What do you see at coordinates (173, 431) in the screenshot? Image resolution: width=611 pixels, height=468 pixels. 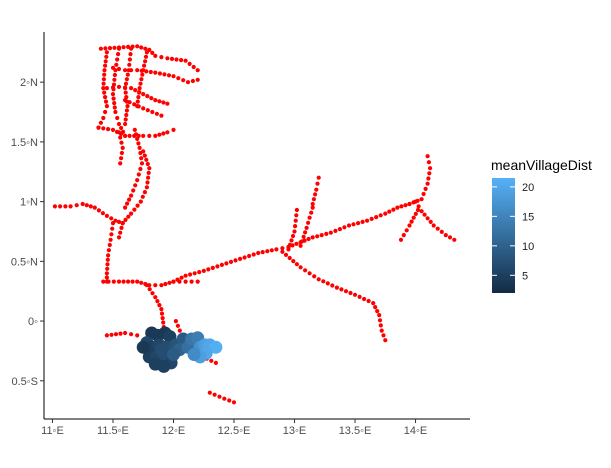 I see `x-tick-label: 12◦E` at bounding box center [173, 431].